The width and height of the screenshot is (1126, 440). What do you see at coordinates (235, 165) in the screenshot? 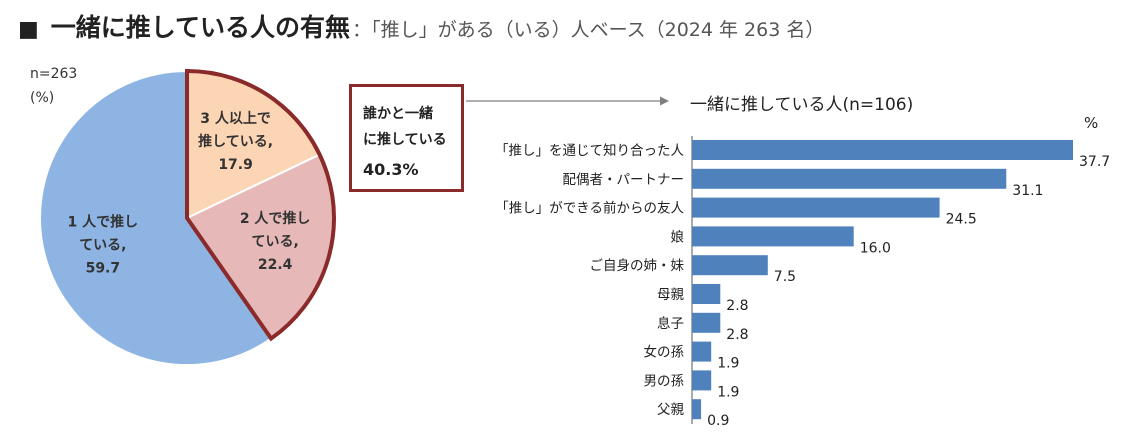
I see `pie-slice-label: 17.9` at bounding box center [235, 165].